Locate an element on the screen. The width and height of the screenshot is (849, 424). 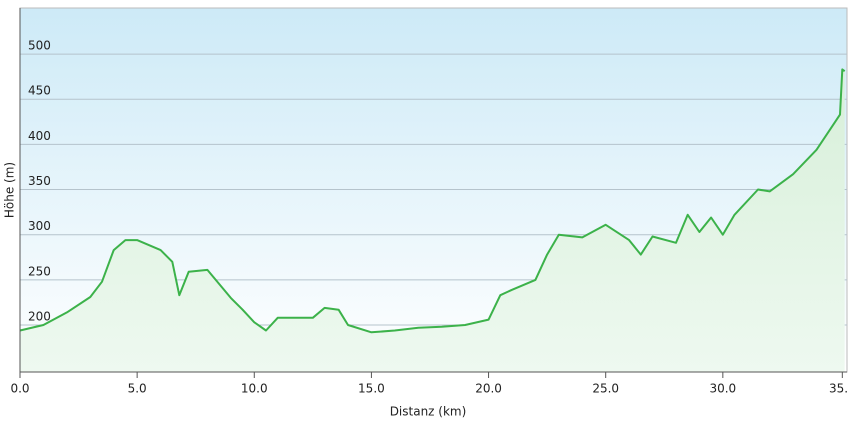
y-tick-label: 500 is located at coordinates (39, 46).